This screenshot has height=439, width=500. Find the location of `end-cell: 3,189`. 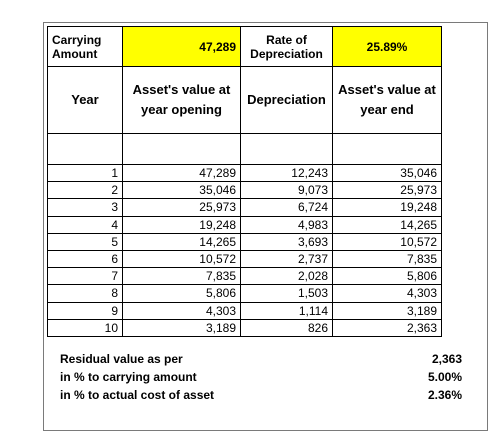

end-cell: 3,189 is located at coordinates (387, 310).